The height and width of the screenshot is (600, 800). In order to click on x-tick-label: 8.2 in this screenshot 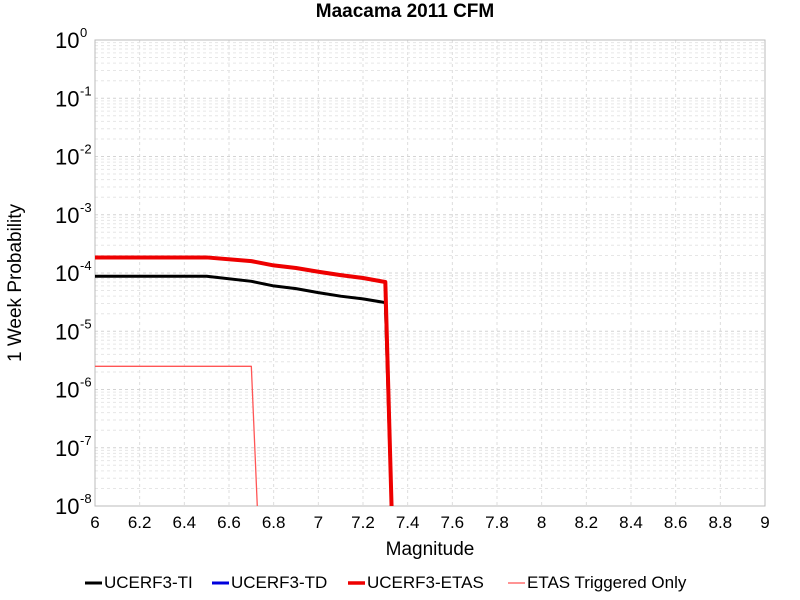, I will do `click(587, 522)`.